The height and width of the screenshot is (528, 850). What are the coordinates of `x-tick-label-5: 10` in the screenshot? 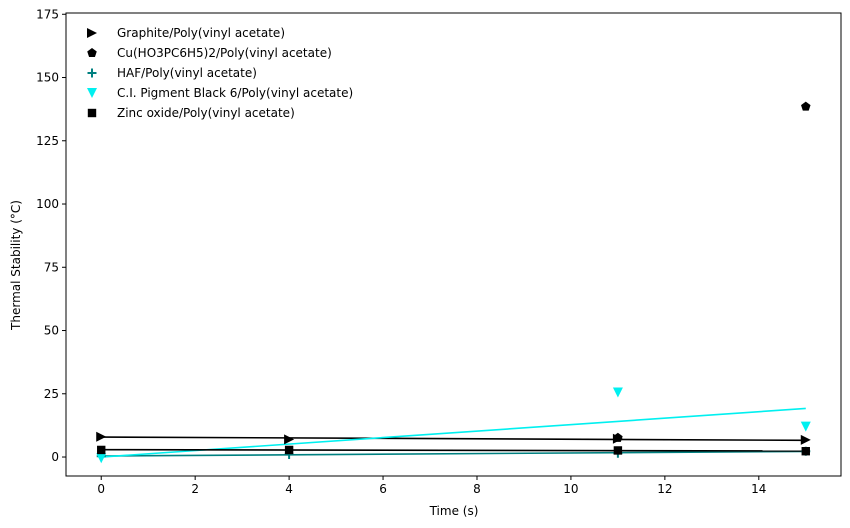 It's located at (570, 489).